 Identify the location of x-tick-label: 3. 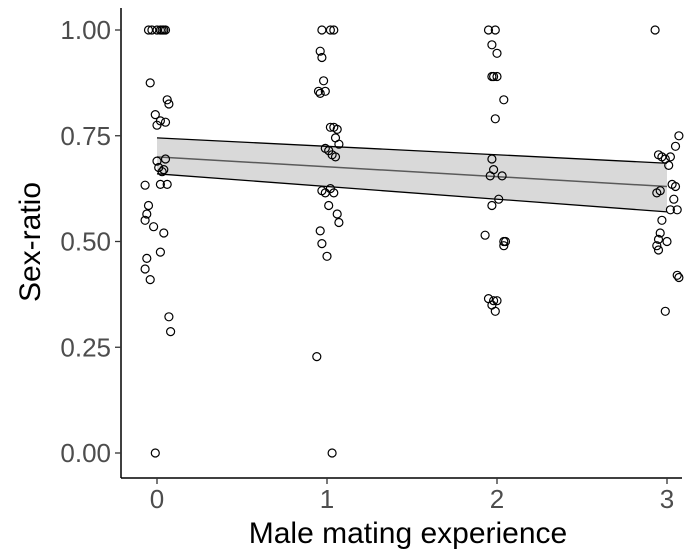
(667, 499).